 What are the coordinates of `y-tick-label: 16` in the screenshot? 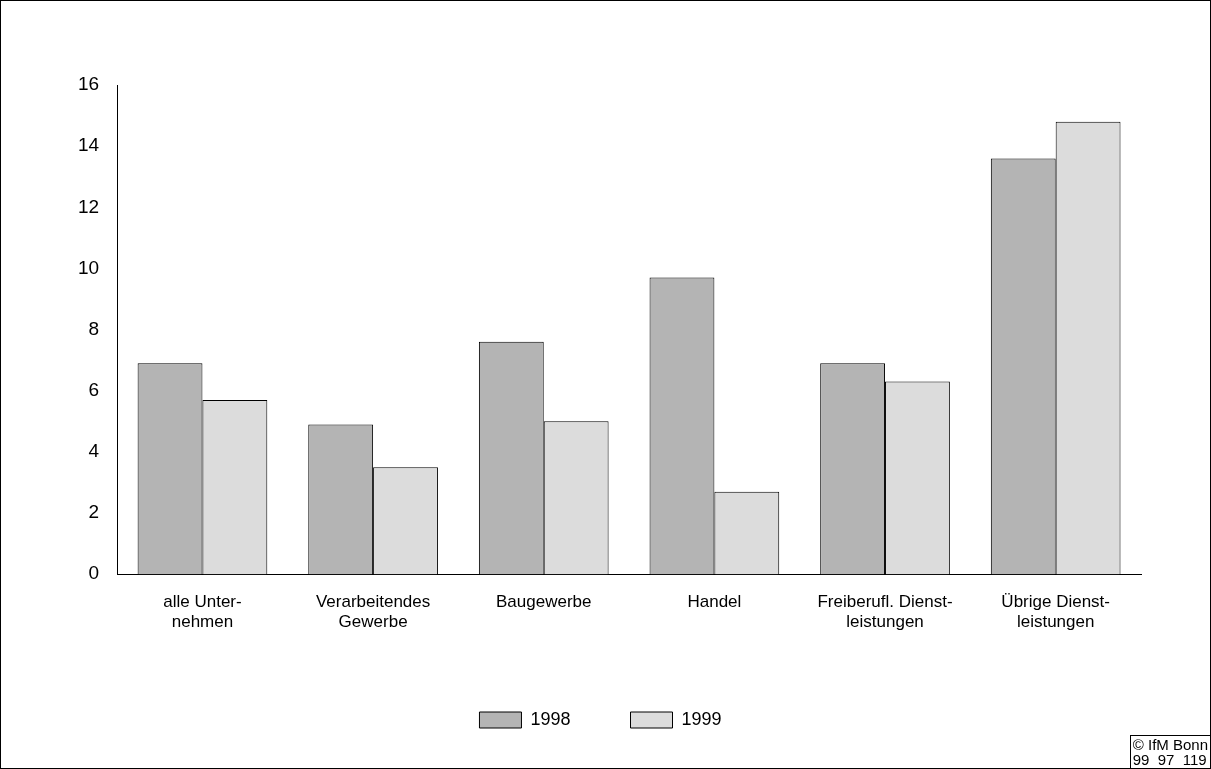 It's located at (88, 84).